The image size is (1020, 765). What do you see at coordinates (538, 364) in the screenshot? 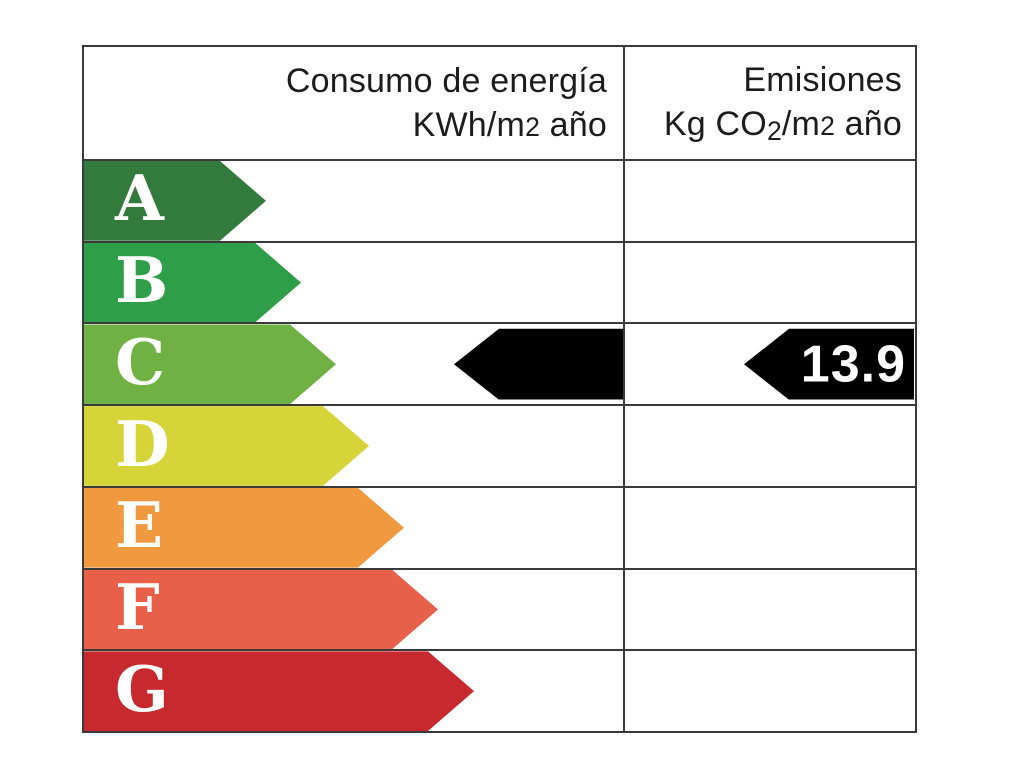
I see `consumption-indicator-arrow` at bounding box center [538, 364].